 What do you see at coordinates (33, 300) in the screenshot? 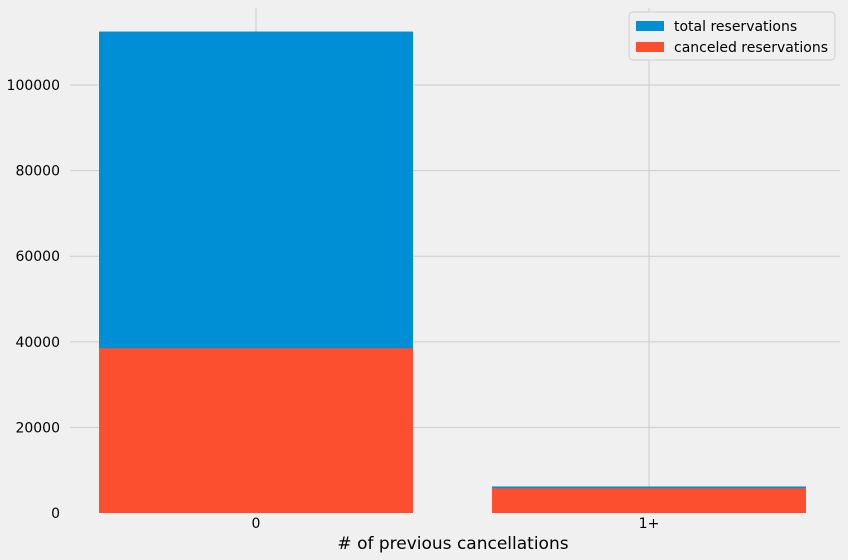
I see `y-axis-ticks: 0 20000 40000 60000 80000 100000` at bounding box center [33, 300].